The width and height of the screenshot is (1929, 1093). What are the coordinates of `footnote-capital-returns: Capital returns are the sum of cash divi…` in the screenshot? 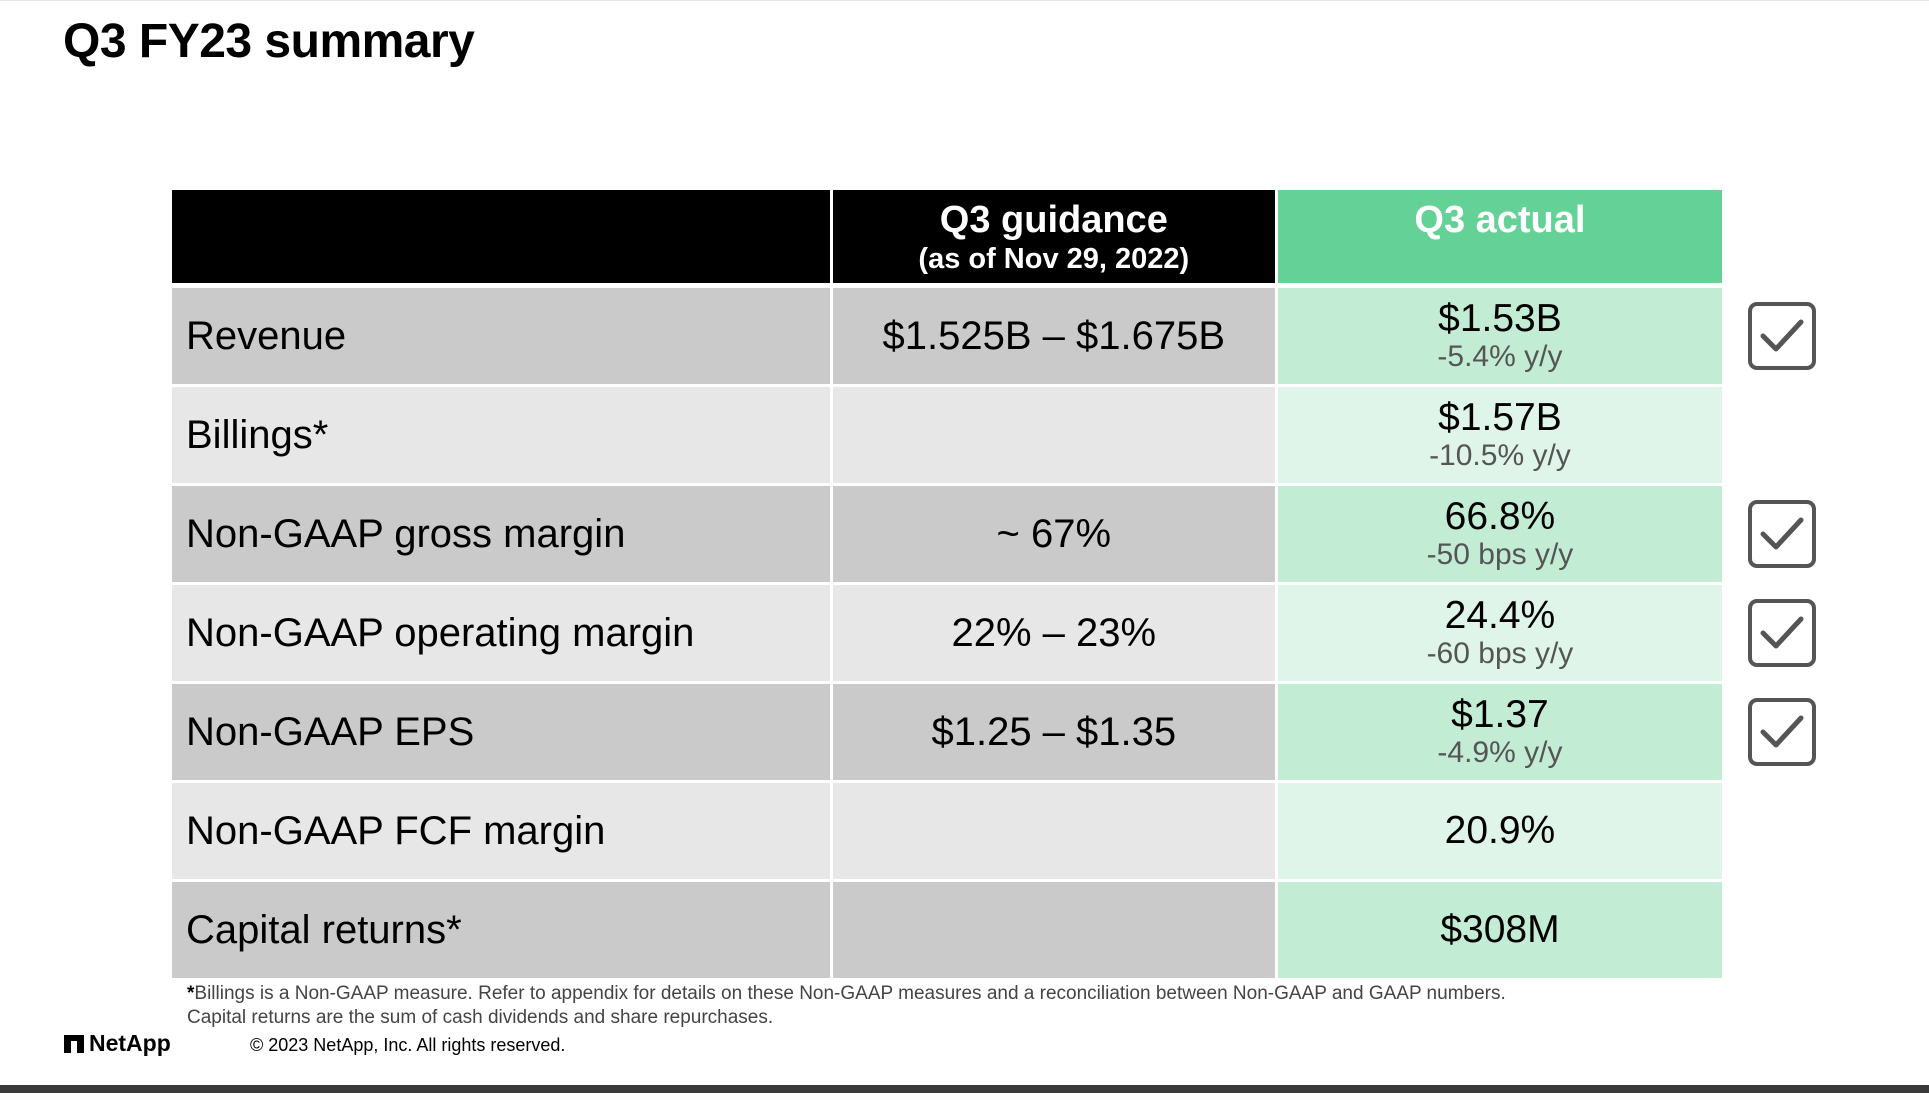 It's located at (480, 1017).